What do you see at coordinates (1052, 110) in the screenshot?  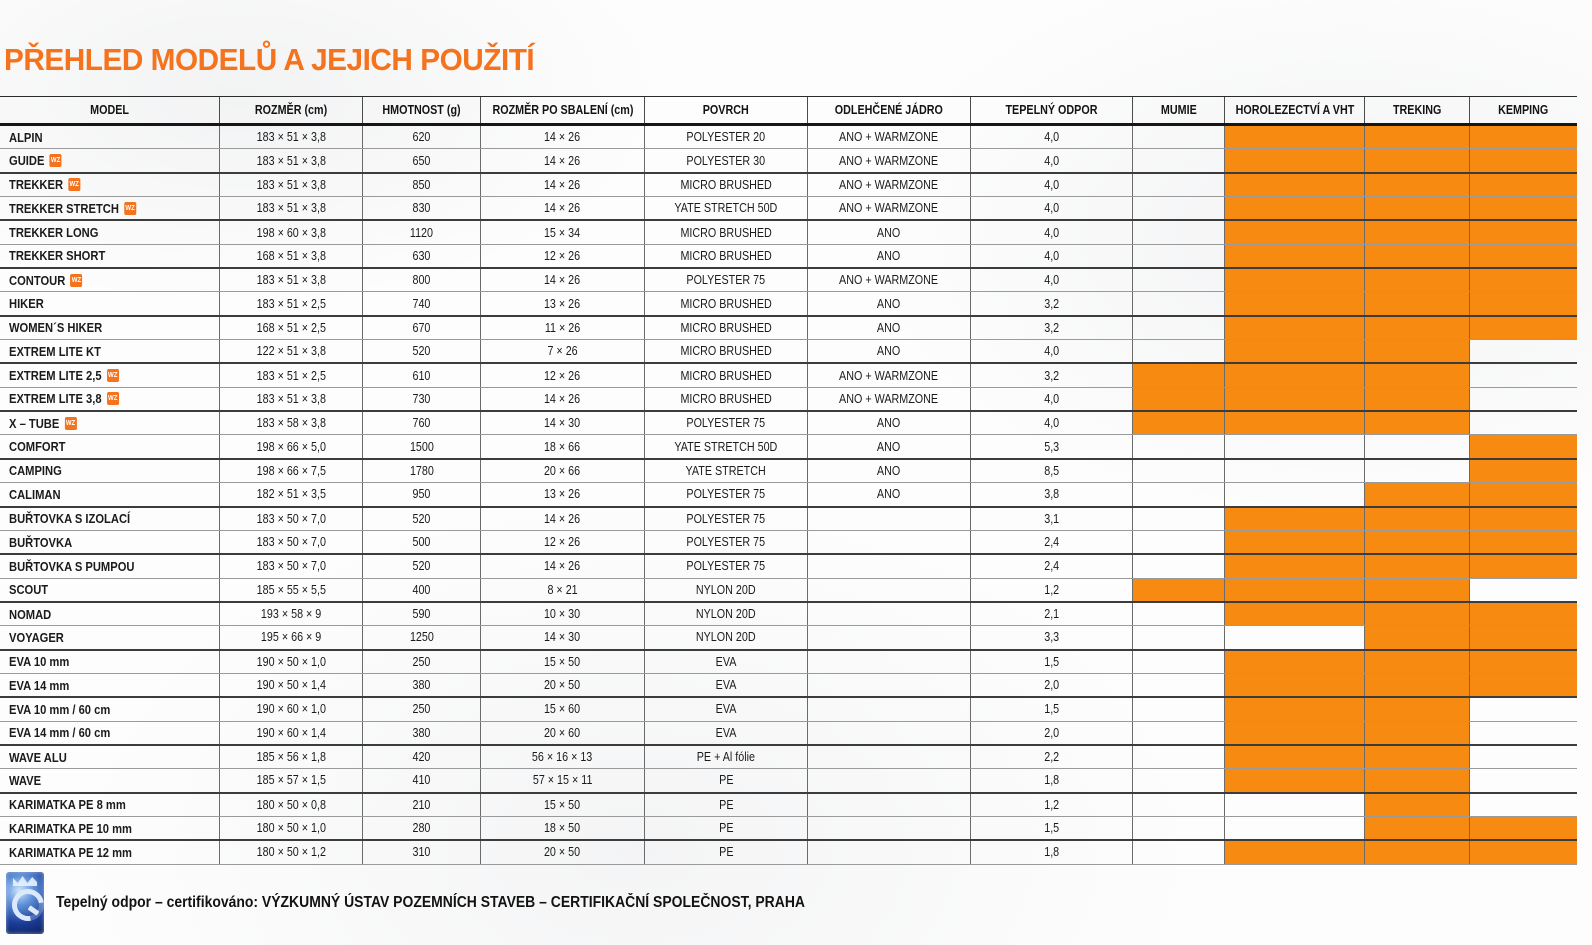 I see `column-header-tepelny-odpor: TEPELNÝ ODPOR` at bounding box center [1052, 110].